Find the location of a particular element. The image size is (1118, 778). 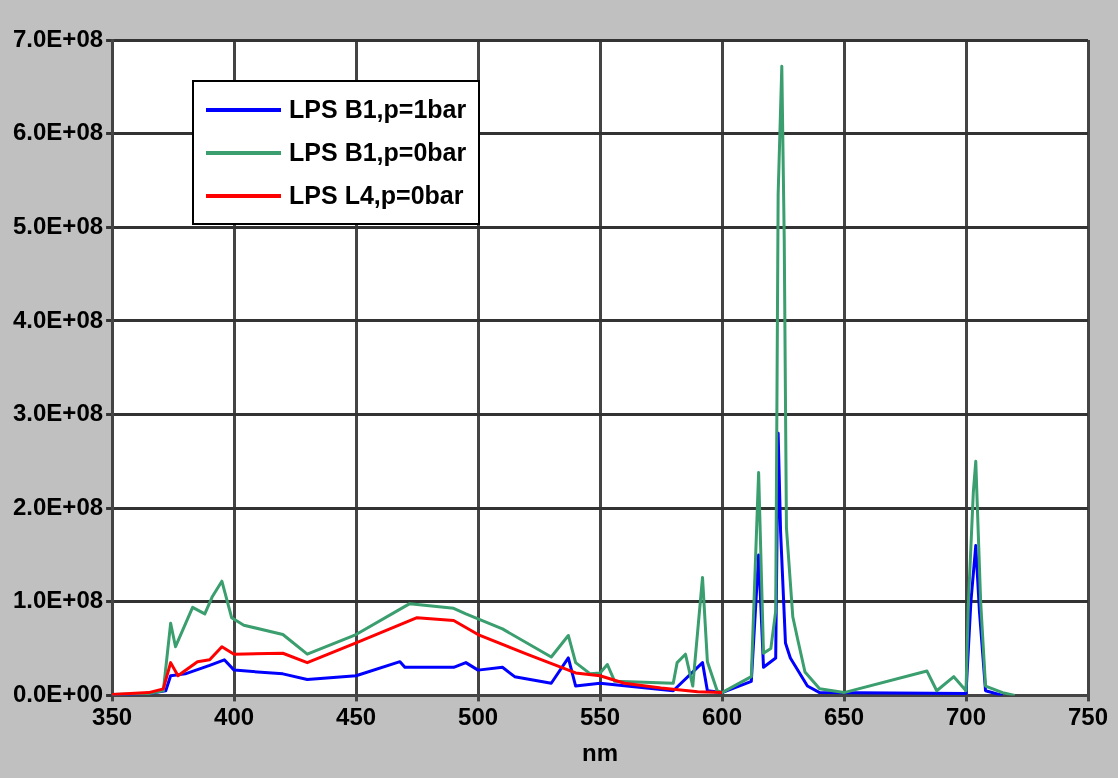

y-tick-label: 1.0E+08 is located at coordinates (58, 600).